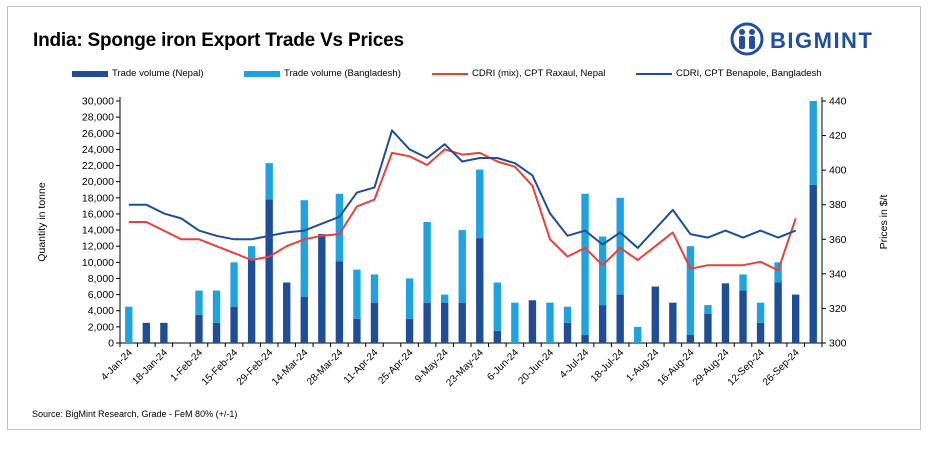 The image size is (932, 452). What do you see at coordinates (98, 182) in the screenshot?
I see `y-tick-label: 20,000` at bounding box center [98, 182].